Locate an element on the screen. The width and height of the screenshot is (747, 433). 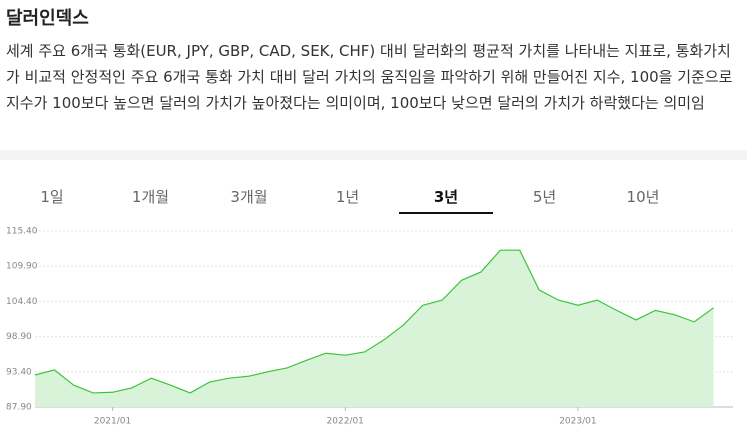
y-tick-label: 115.40 is located at coordinates (22, 232).